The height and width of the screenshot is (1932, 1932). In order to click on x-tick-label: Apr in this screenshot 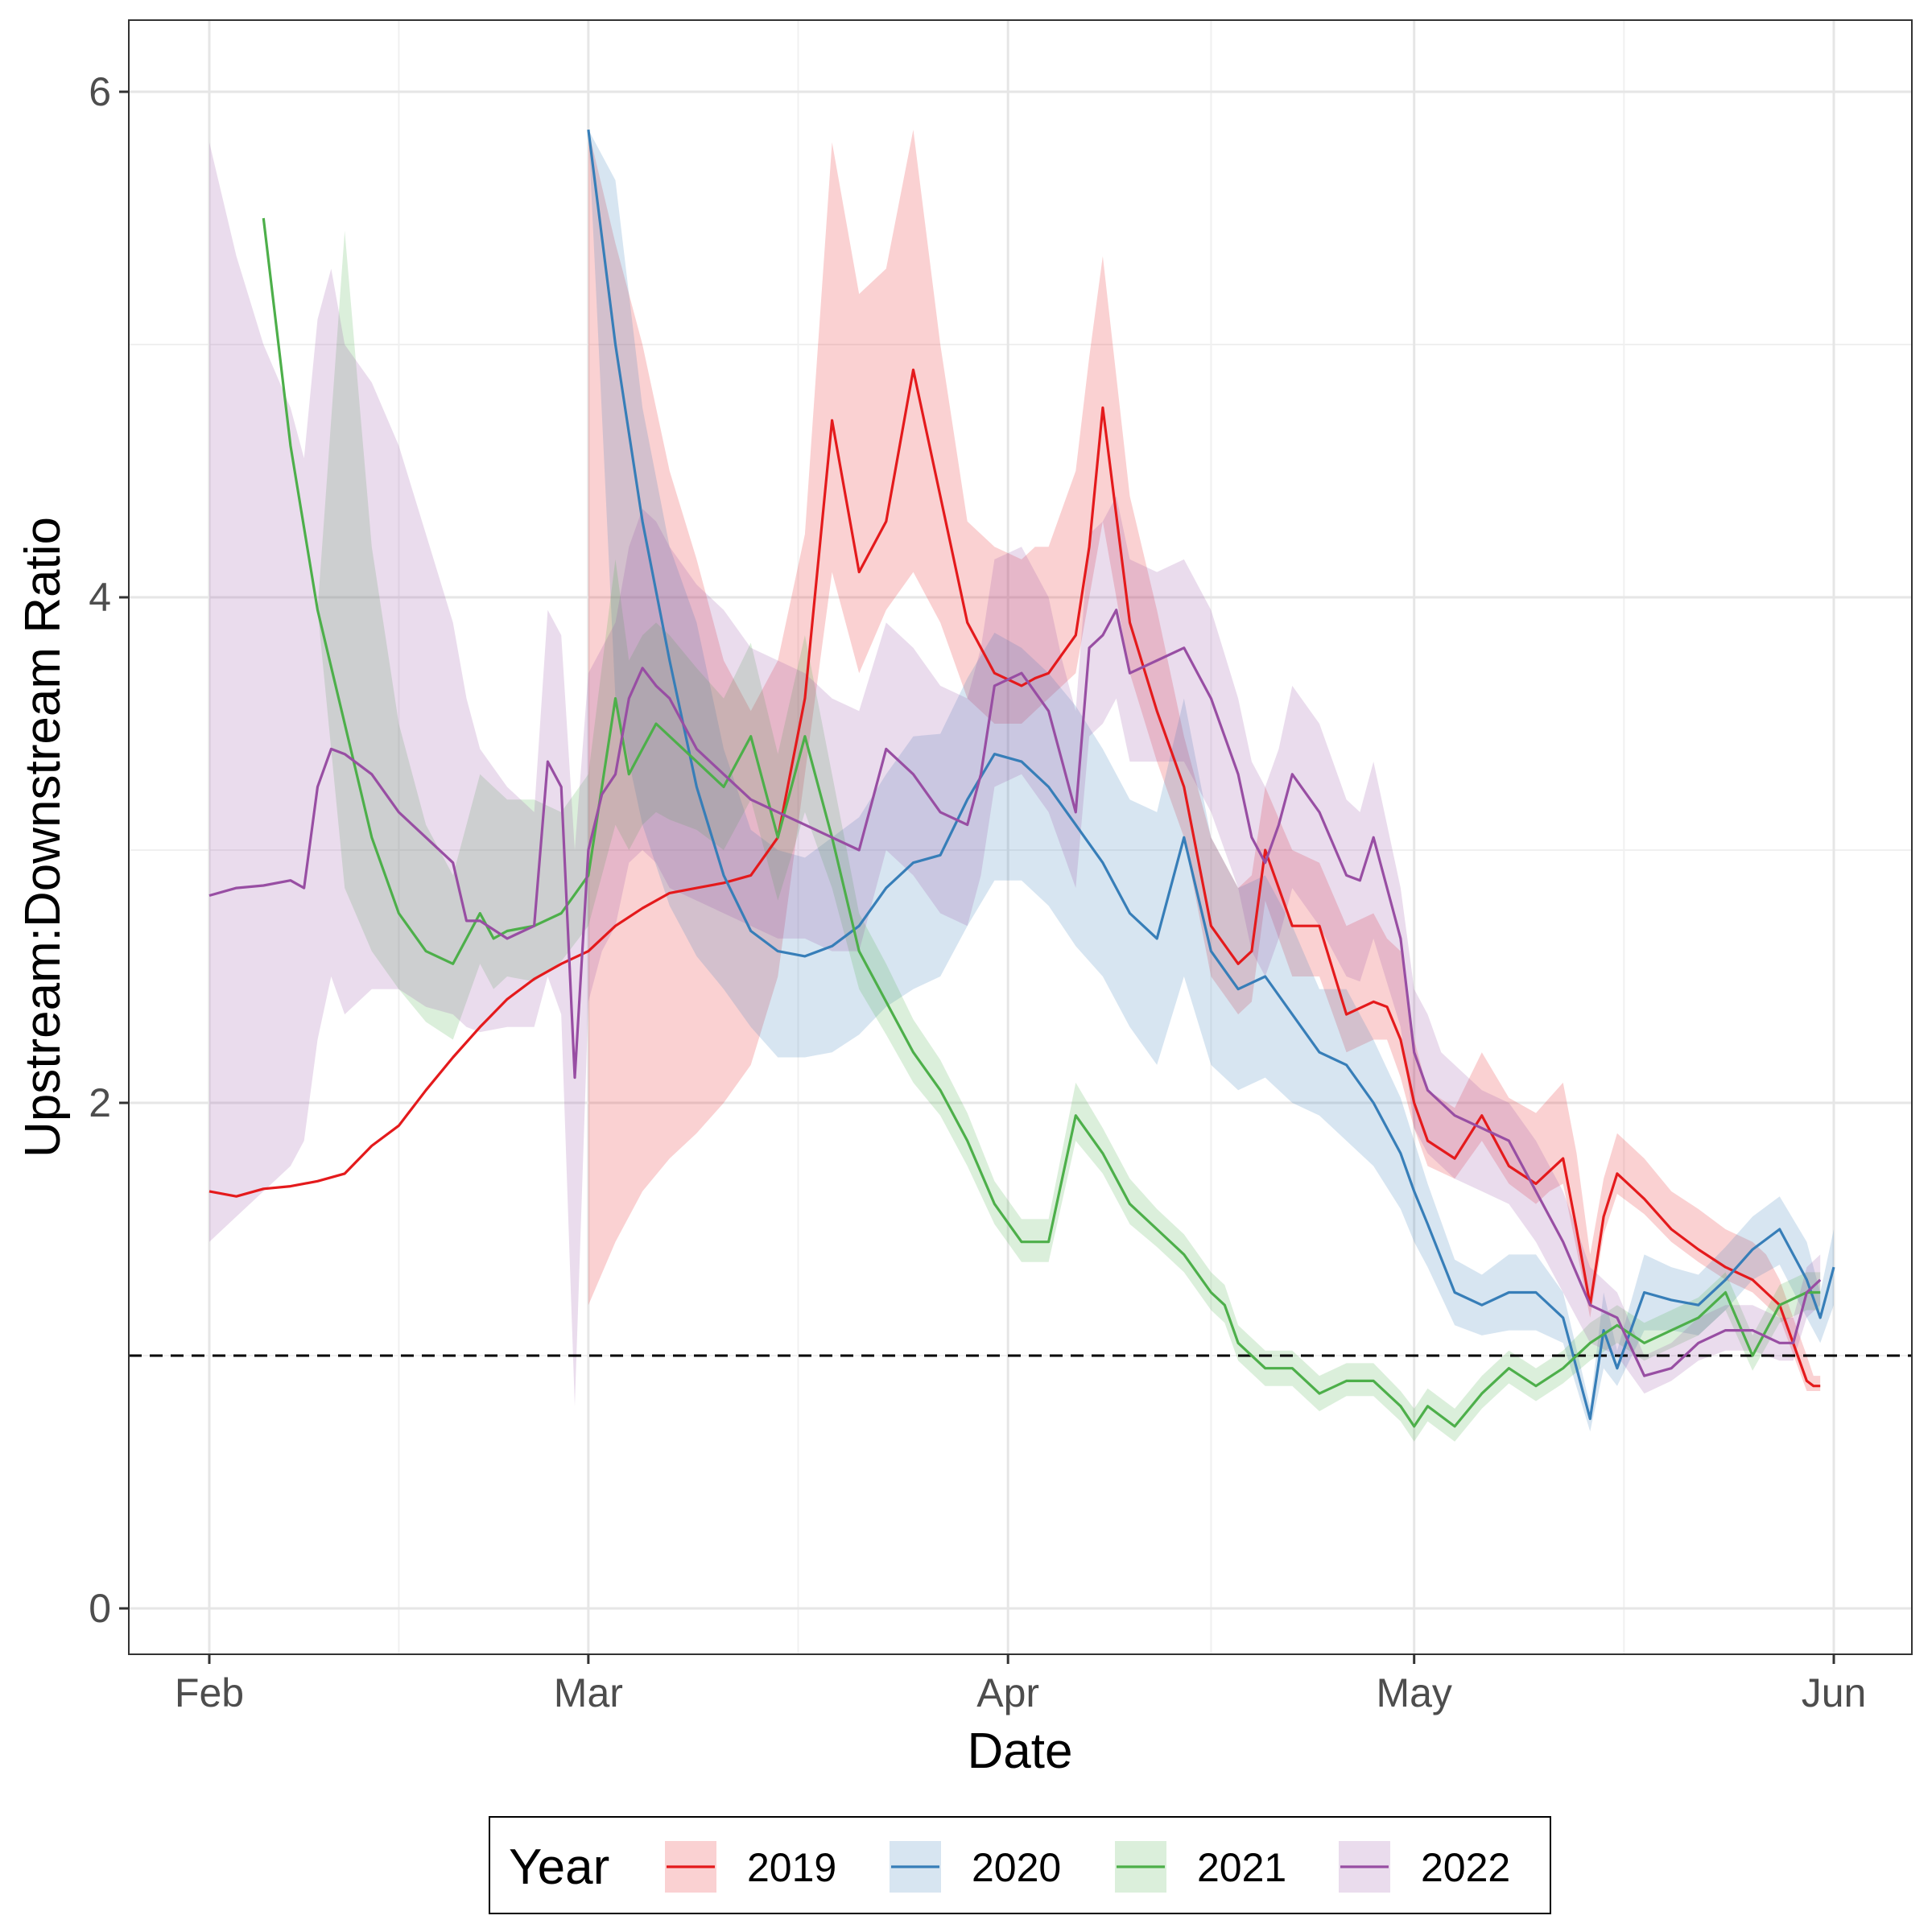, I will do `click(1007, 1692)`.